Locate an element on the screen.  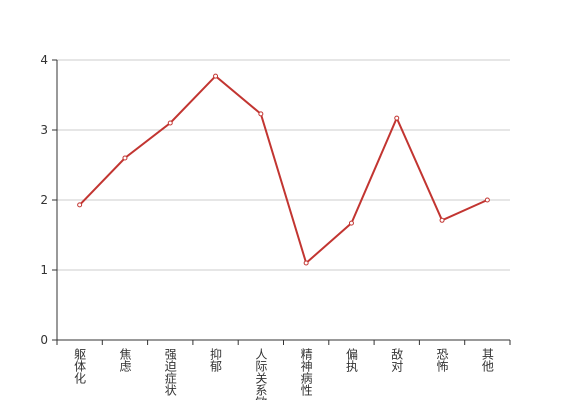
x-tick-label: 敌对 is located at coordinates (397, 359).